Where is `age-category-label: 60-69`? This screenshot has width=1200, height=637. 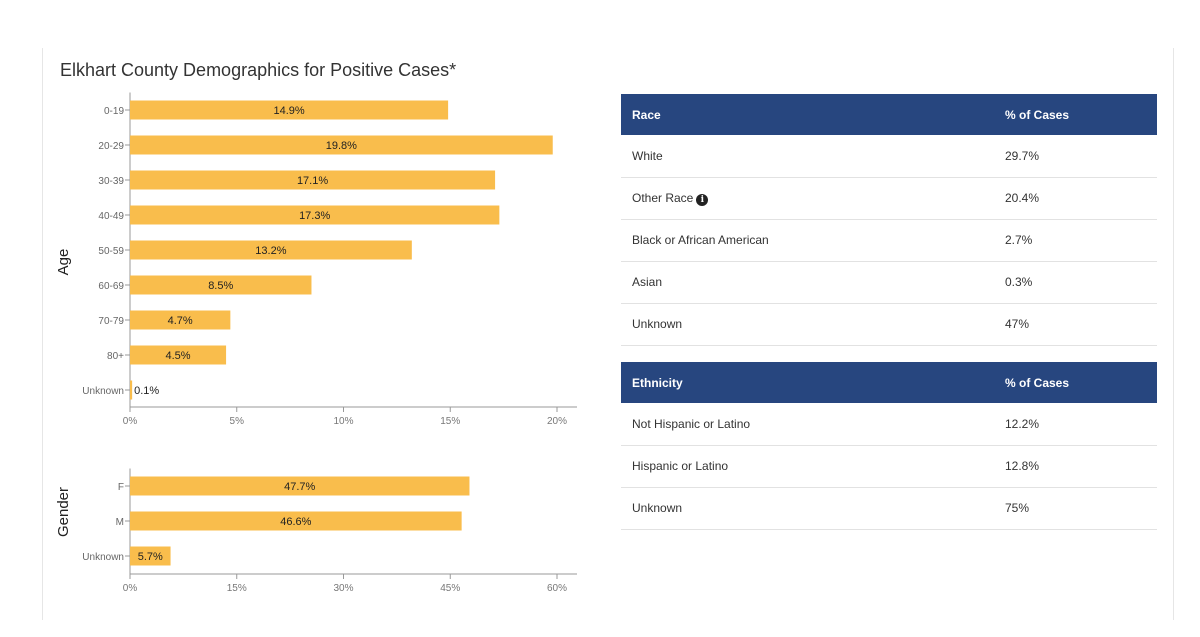 age-category-label: 60-69 is located at coordinates (111, 286).